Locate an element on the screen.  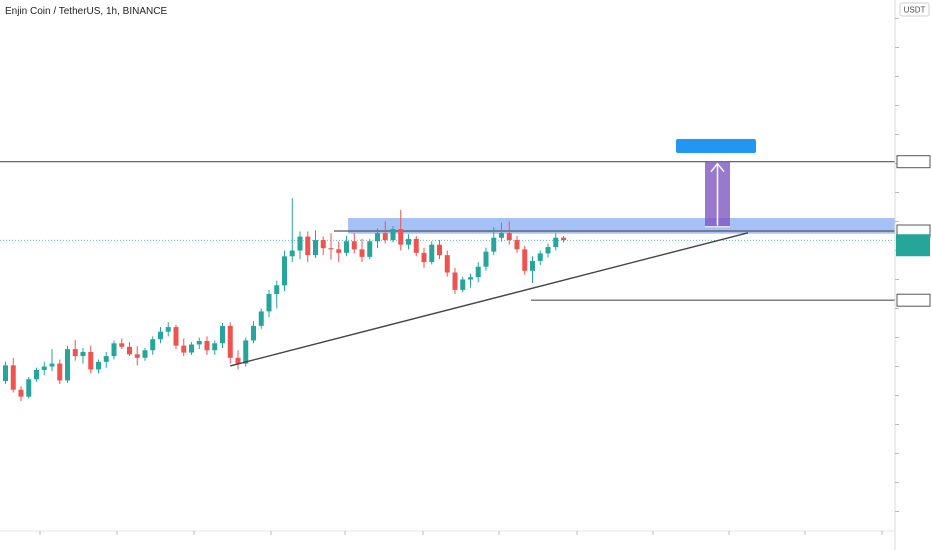
supply-zone is located at coordinates (621, 226).